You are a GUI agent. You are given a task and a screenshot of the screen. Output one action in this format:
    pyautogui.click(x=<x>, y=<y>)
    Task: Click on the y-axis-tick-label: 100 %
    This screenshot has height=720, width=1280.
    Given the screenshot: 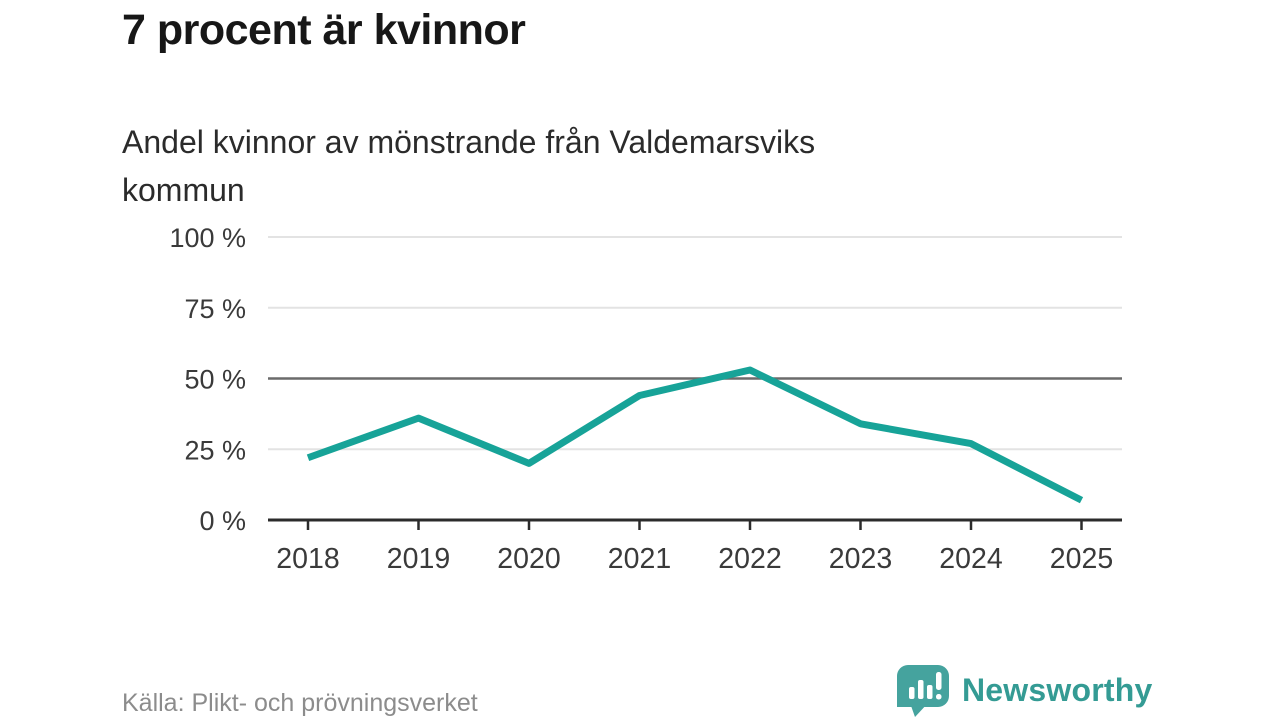 What is the action you would take?
    pyautogui.click(x=207, y=238)
    